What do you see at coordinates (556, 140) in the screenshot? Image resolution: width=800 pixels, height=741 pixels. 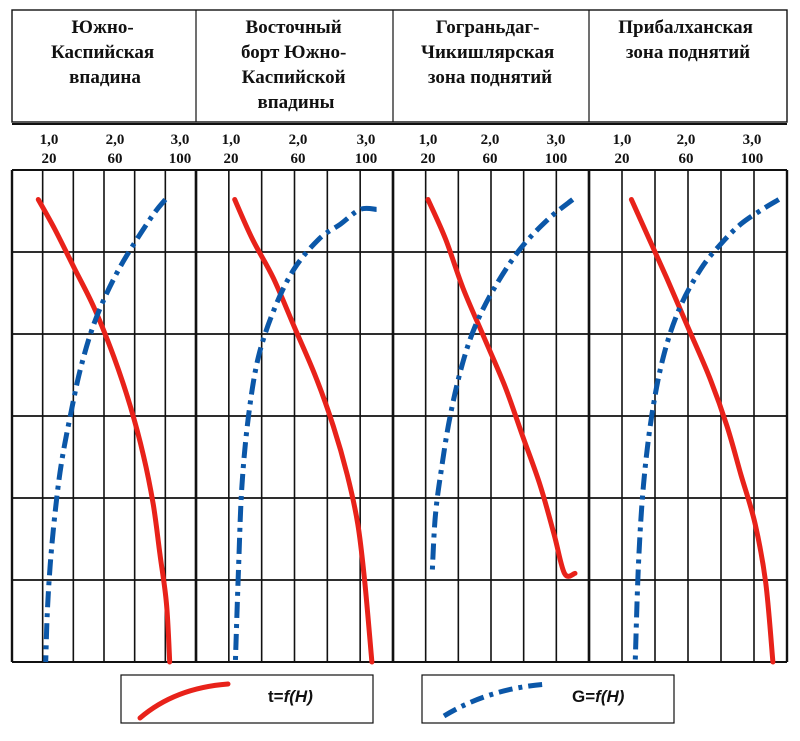 I see `tick-label-t-p3-3: 3,0` at bounding box center [556, 140].